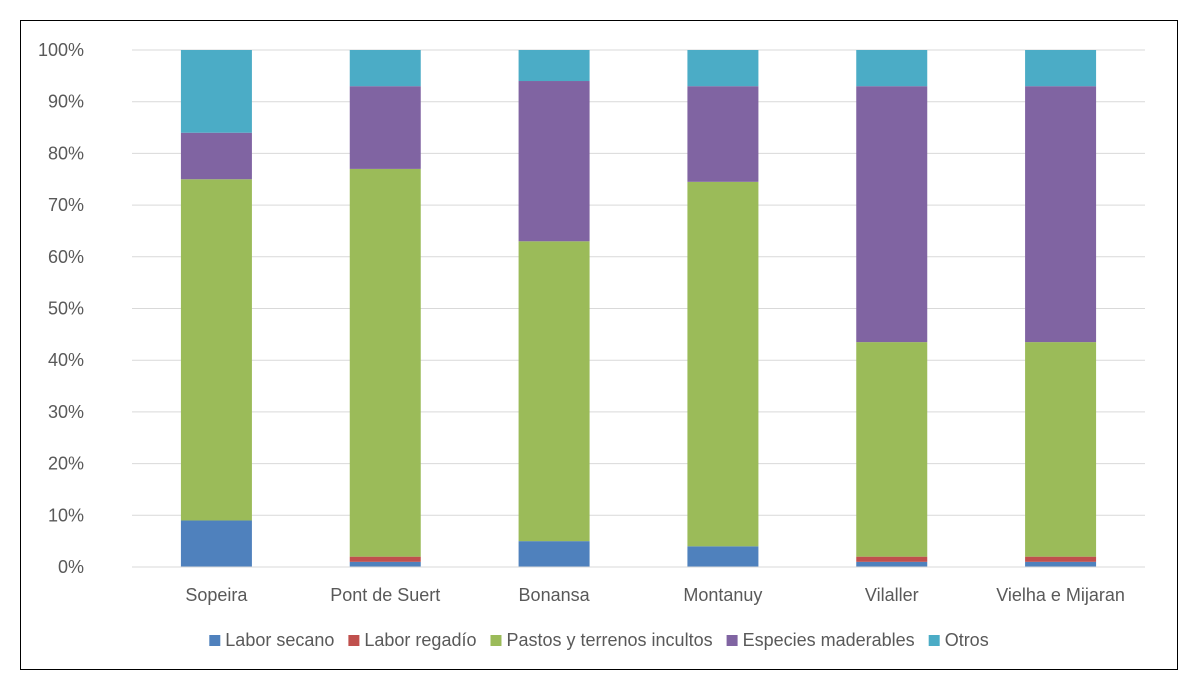 This screenshot has width=1198, height=690. Describe the element at coordinates (609, 640) in the screenshot. I see `legend-label: Pastos y terrenos incultos` at that location.